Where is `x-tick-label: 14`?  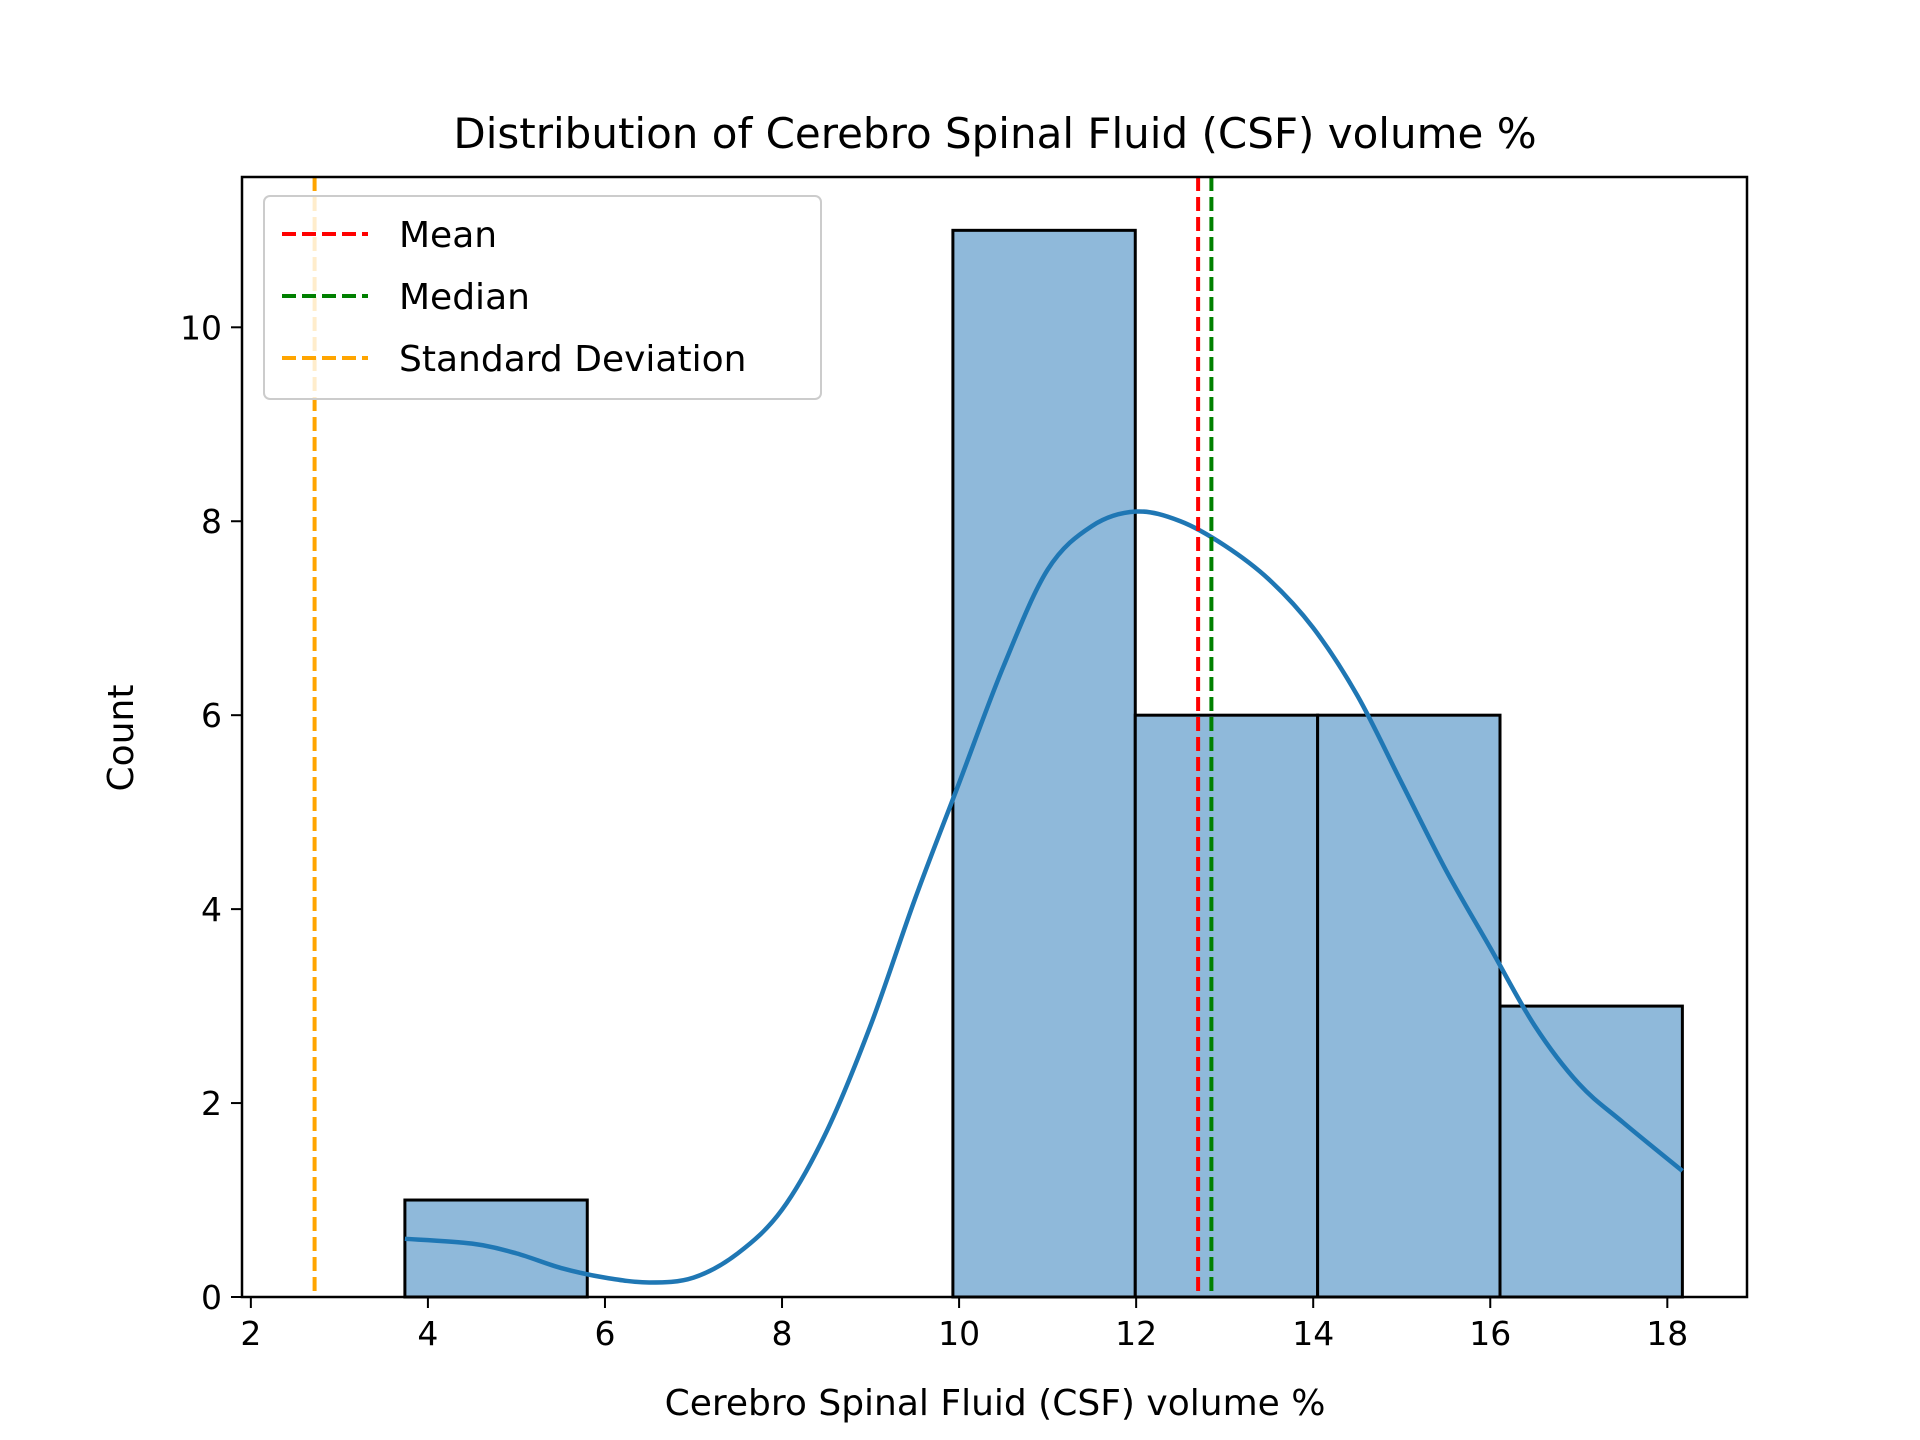 x-tick-label: 14 is located at coordinates (1313, 1333).